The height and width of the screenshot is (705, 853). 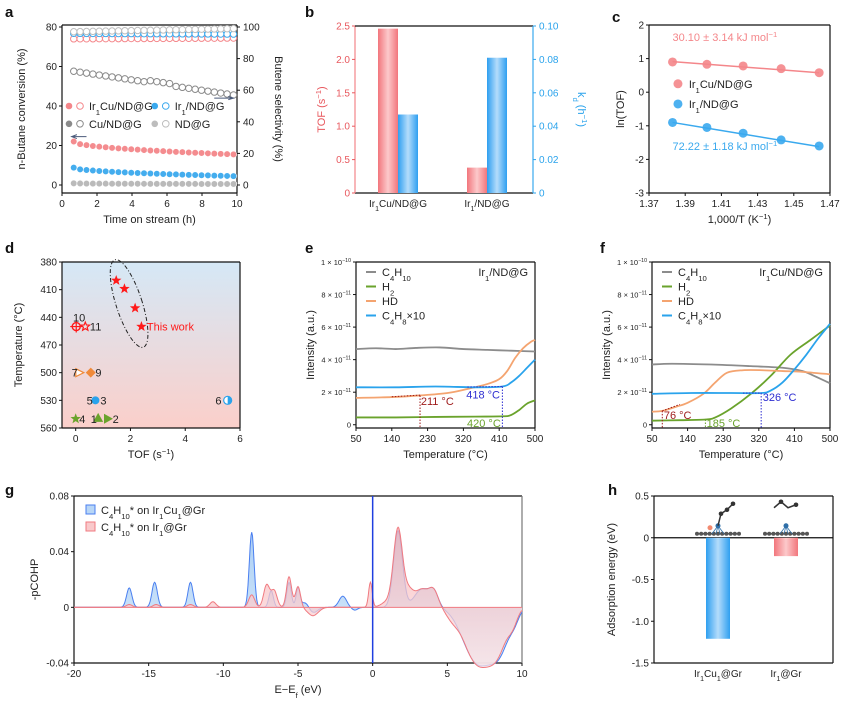 What do you see at coordinates (786, 547) in the screenshot?
I see `bar` at bounding box center [786, 547].